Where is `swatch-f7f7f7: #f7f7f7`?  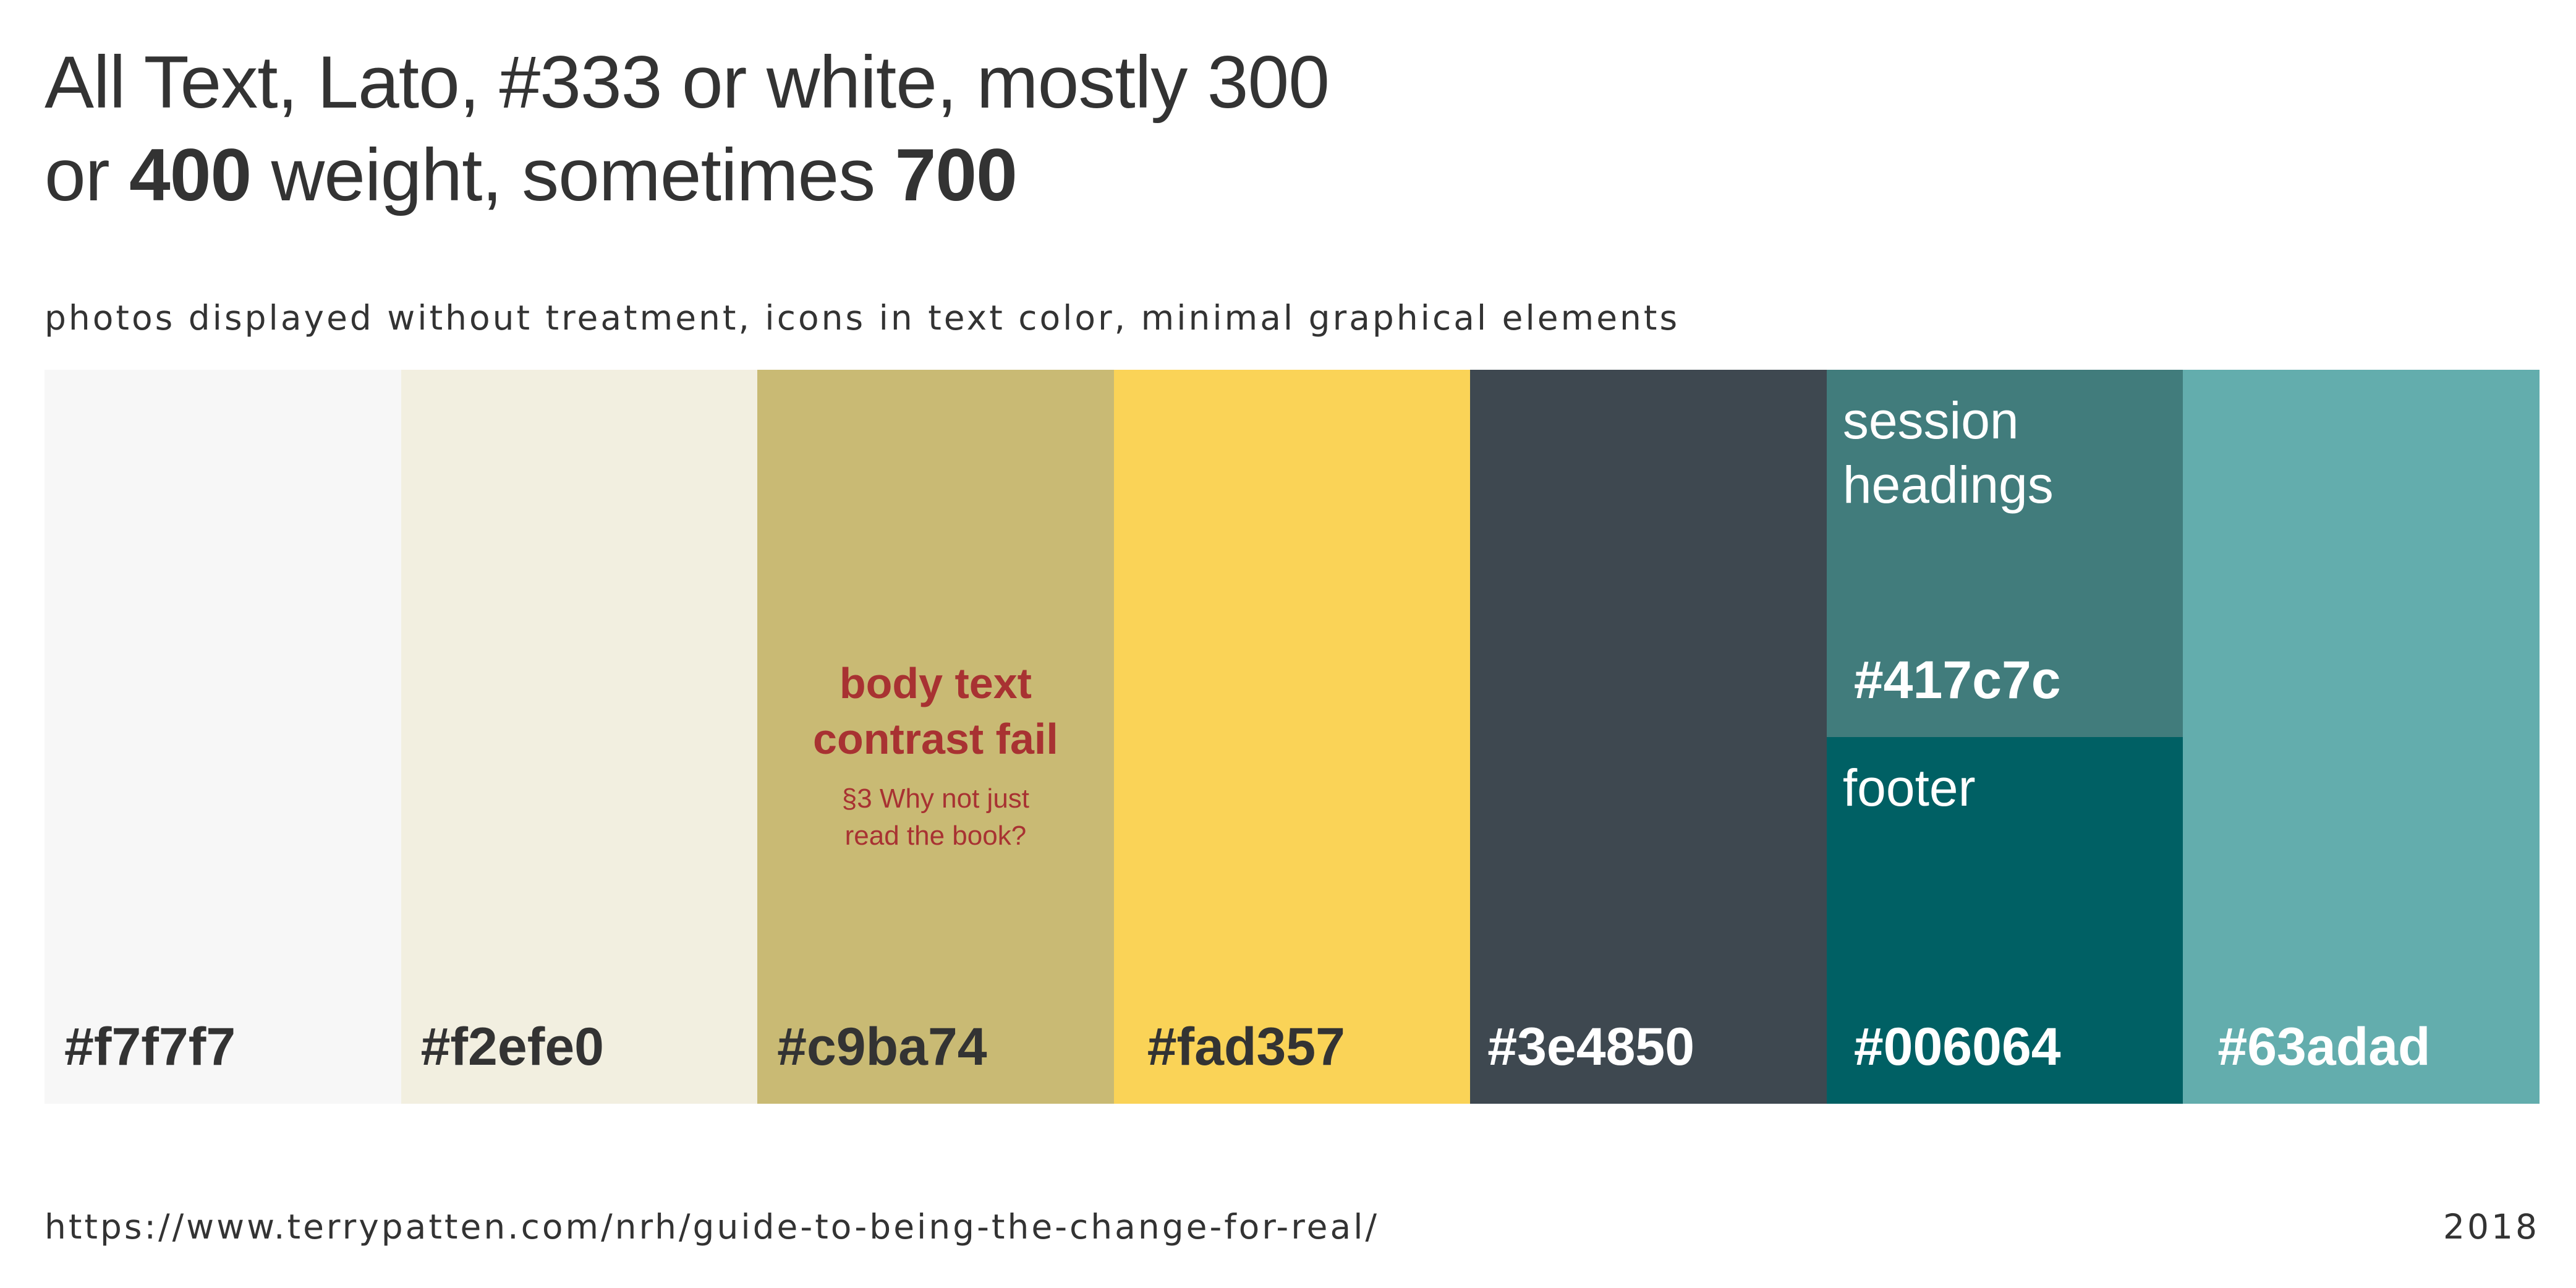 swatch-f7f7f7: #f7f7f7 is located at coordinates (223, 737).